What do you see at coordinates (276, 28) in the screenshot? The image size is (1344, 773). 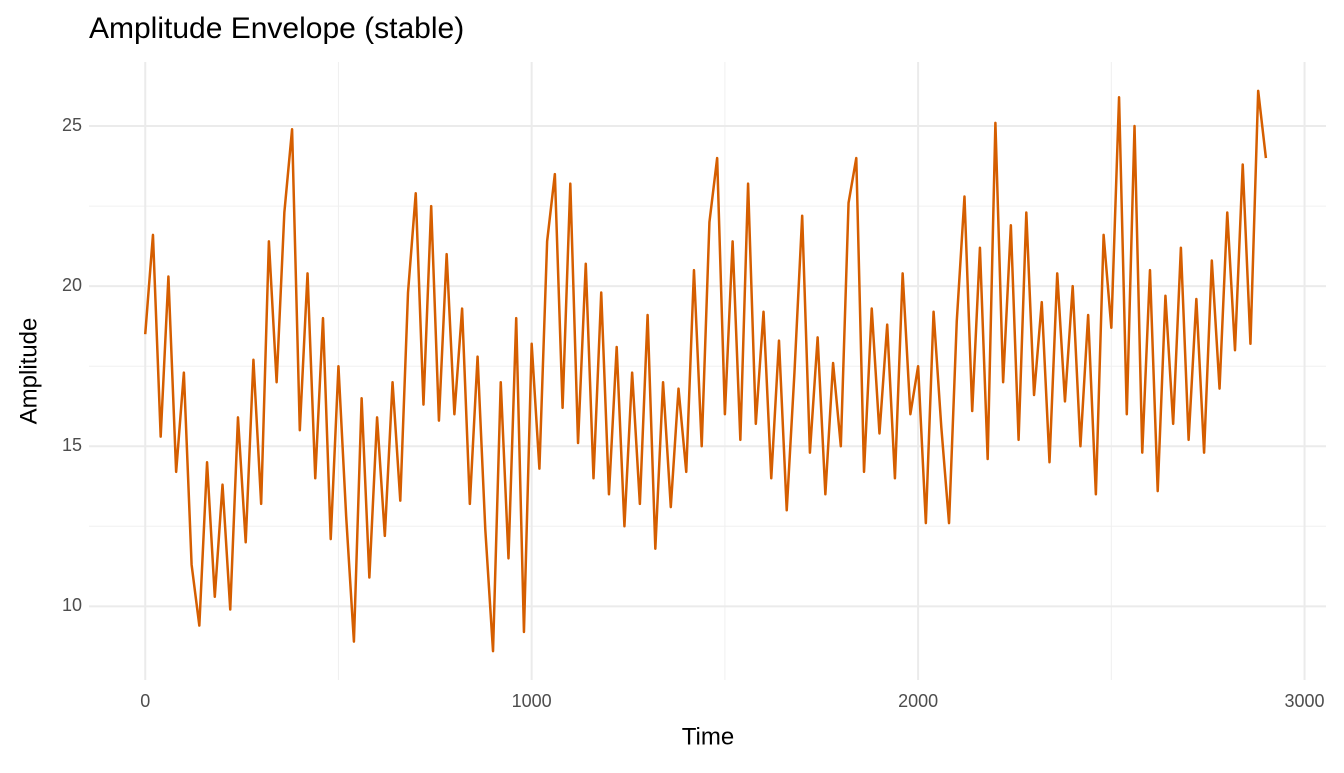 I see `chart-title: Amplitude Envelope (stable)` at bounding box center [276, 28].